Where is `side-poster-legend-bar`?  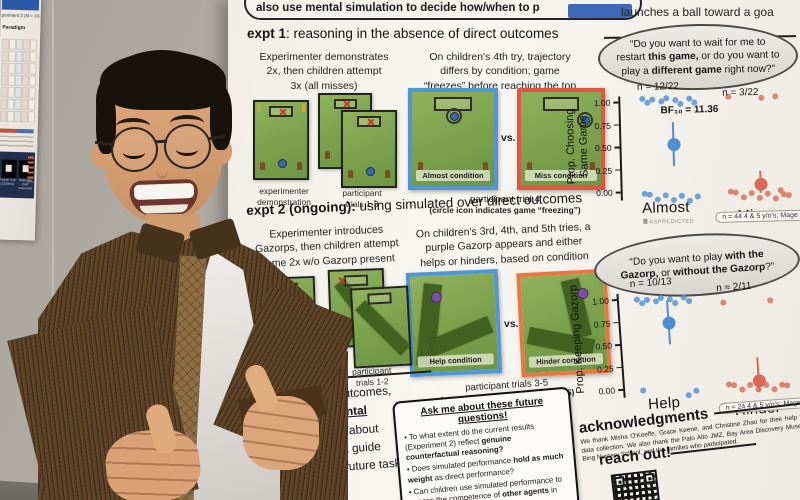
side-poster-legend-bar is located at coordinates (17, 131).